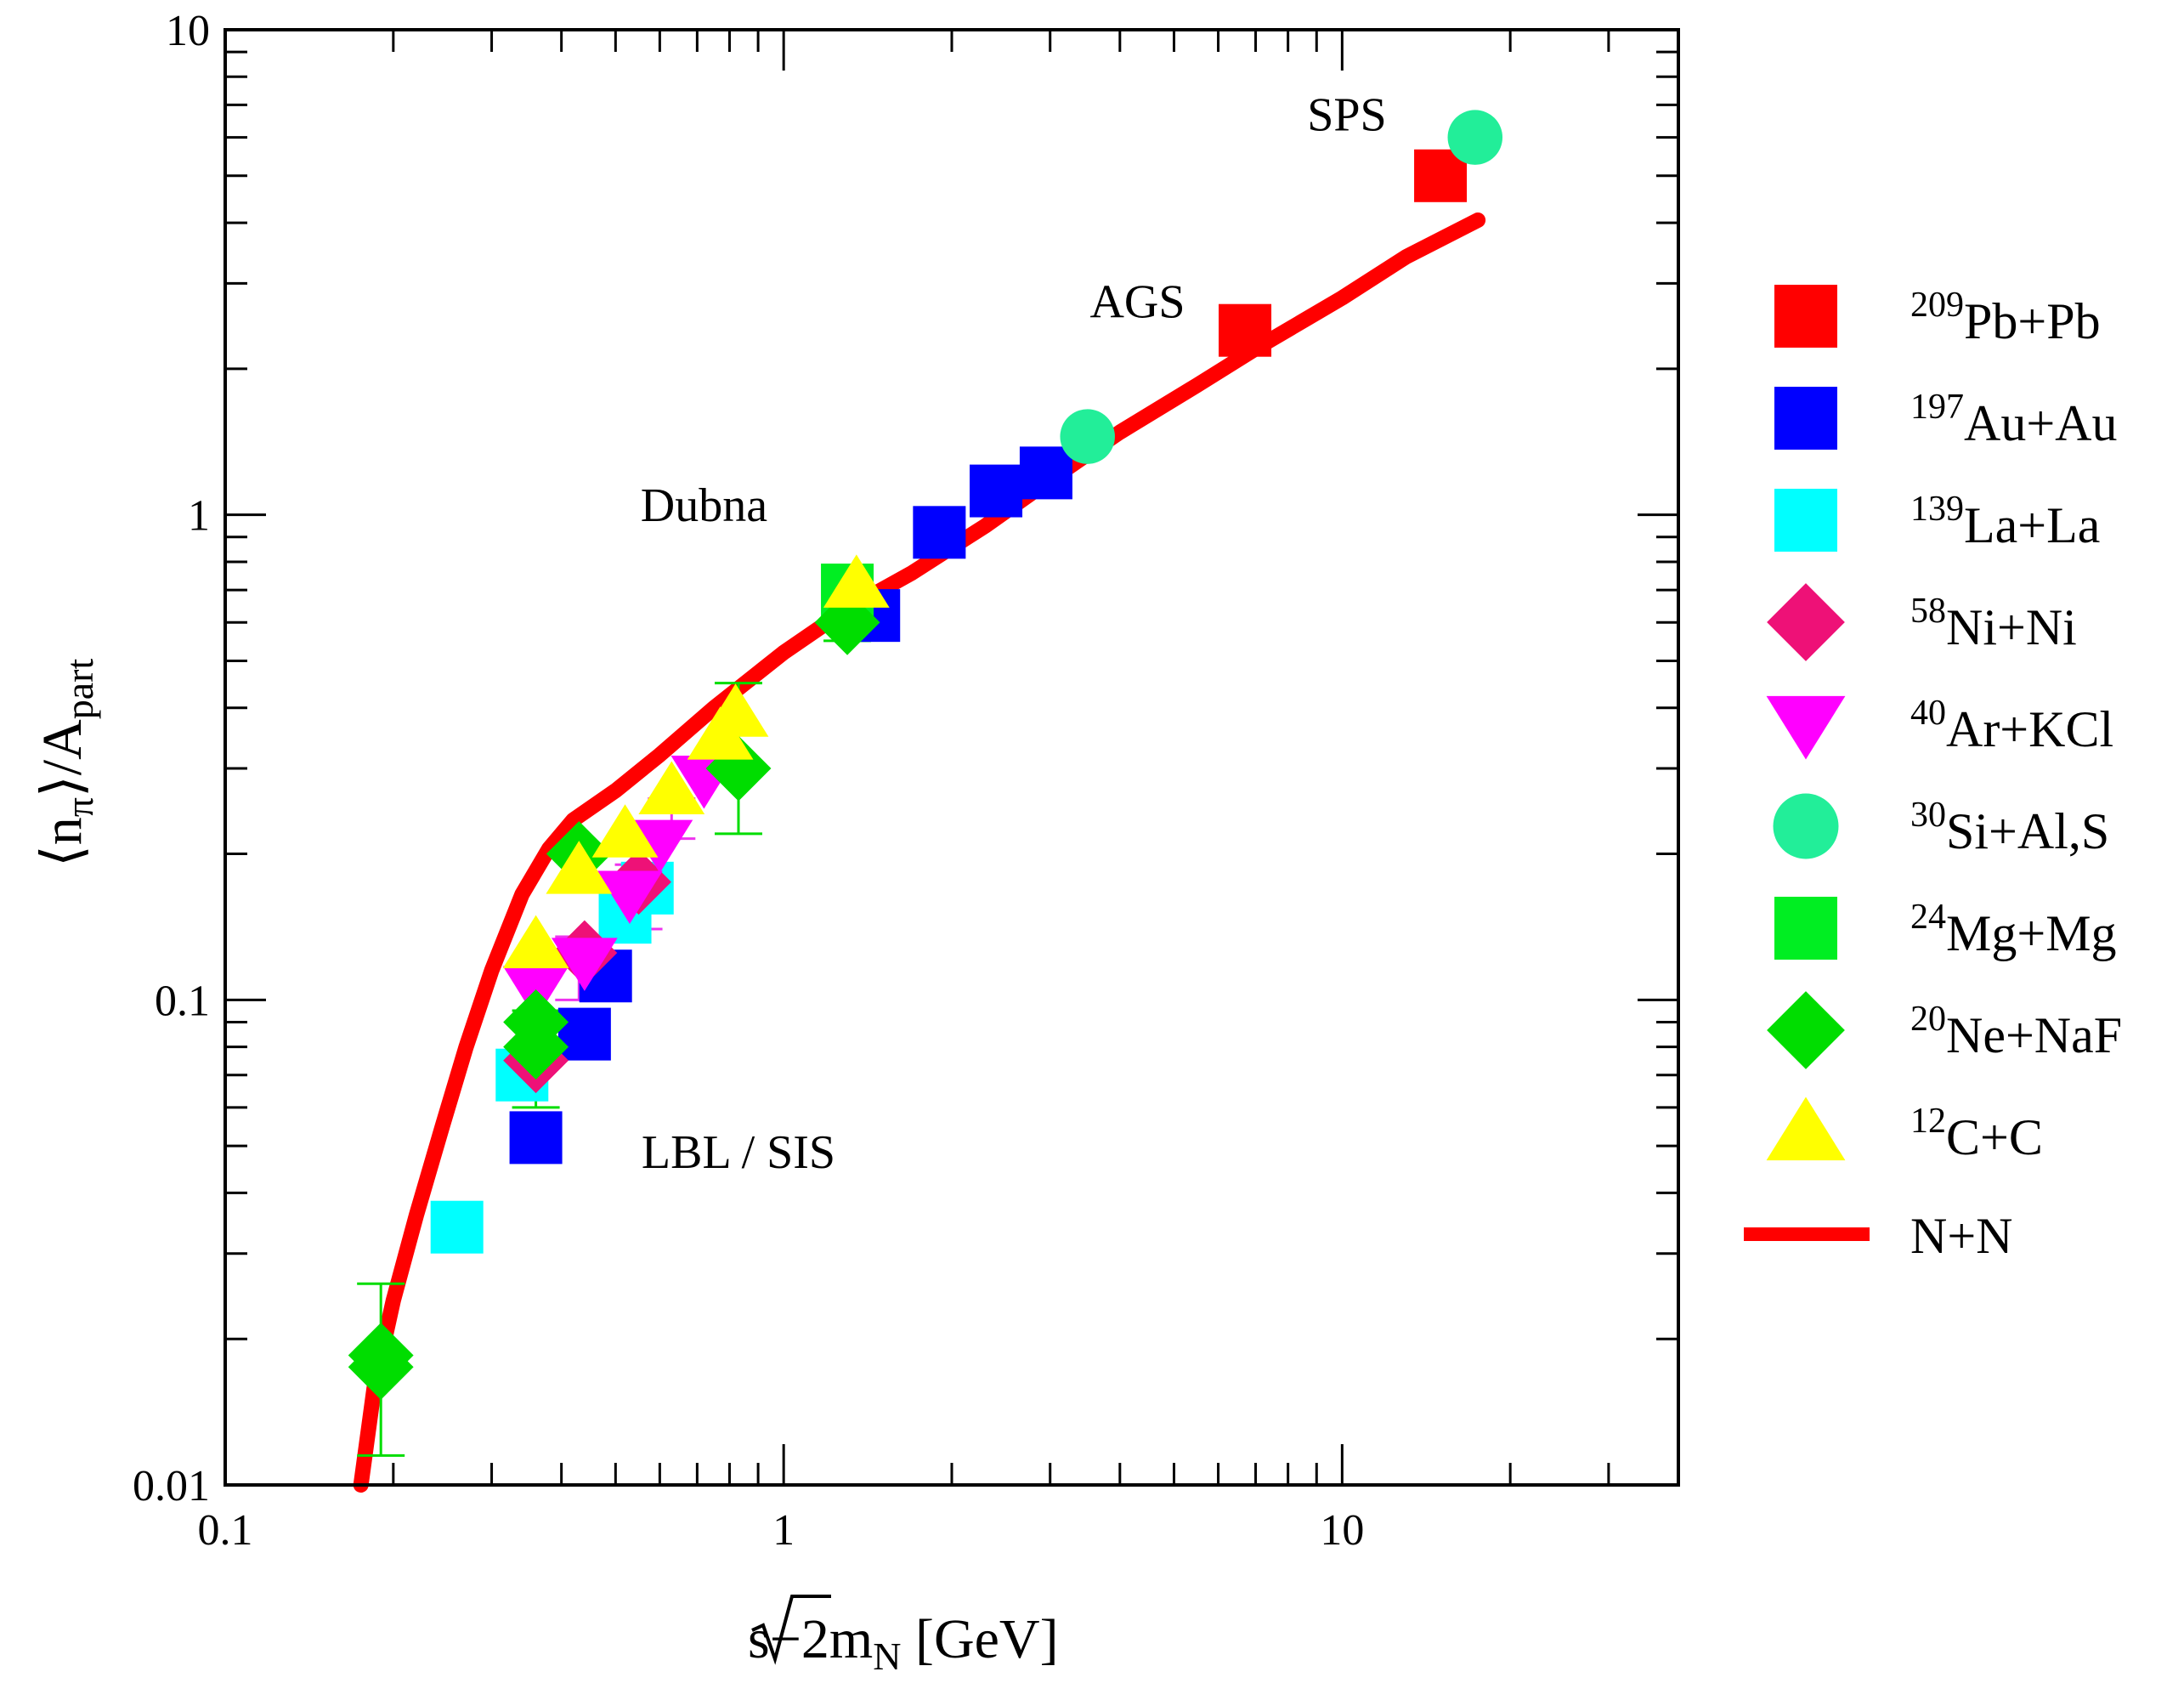 This screenshot has height=1683, width=2184. What do you see at coordinates (2032, 933) in the screenshot?
I see `legend-reaction: Mg+Mg` at bounding box center [2032, 933].